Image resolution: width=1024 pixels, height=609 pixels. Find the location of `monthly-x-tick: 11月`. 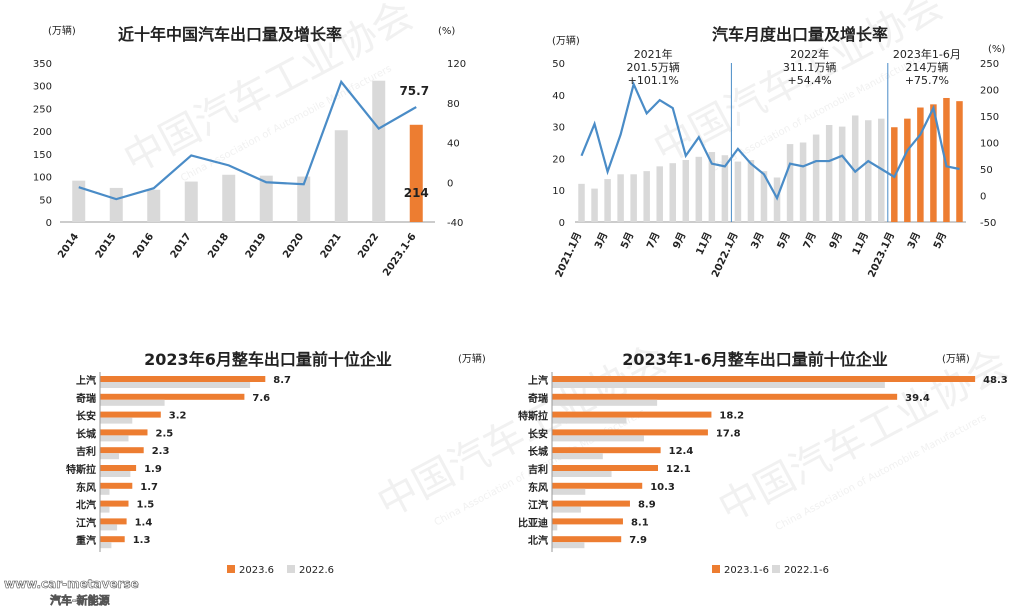

monthly-x-tick: 11月 is located at coordinates (704, 243).